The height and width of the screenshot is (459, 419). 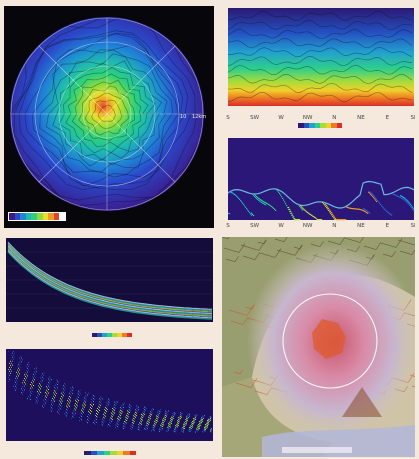 What do you see at coordinates (109, 395) in the screenshot?
I see `distance-decay-density-plot` at bounding box center [109, 395].